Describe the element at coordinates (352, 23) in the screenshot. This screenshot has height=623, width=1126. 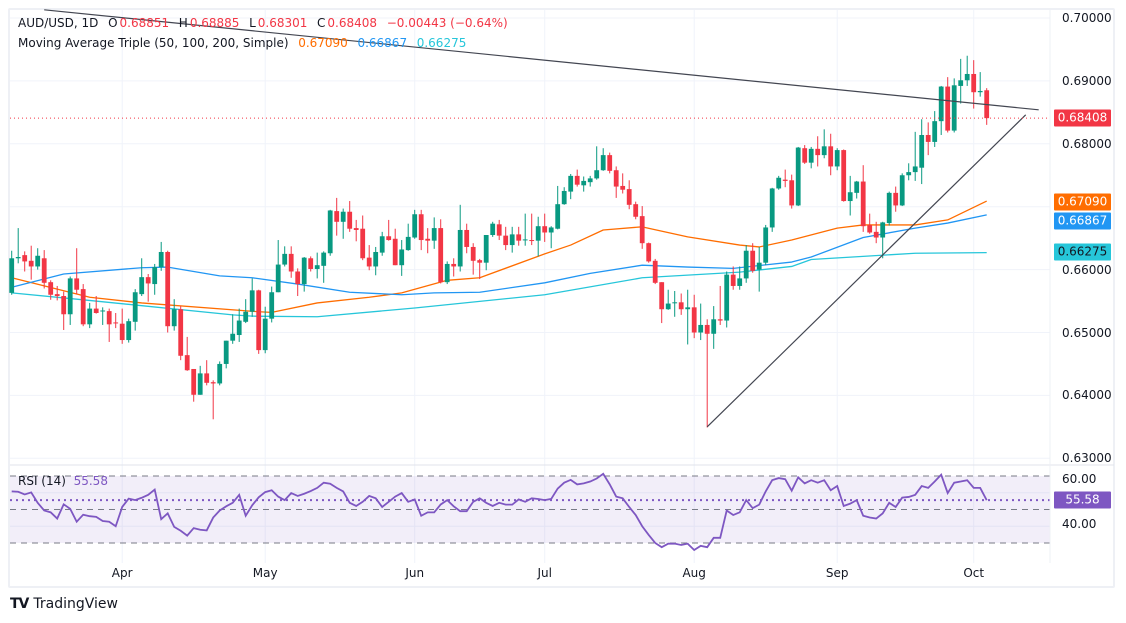
I see `close-value: 0.68408` at that location.